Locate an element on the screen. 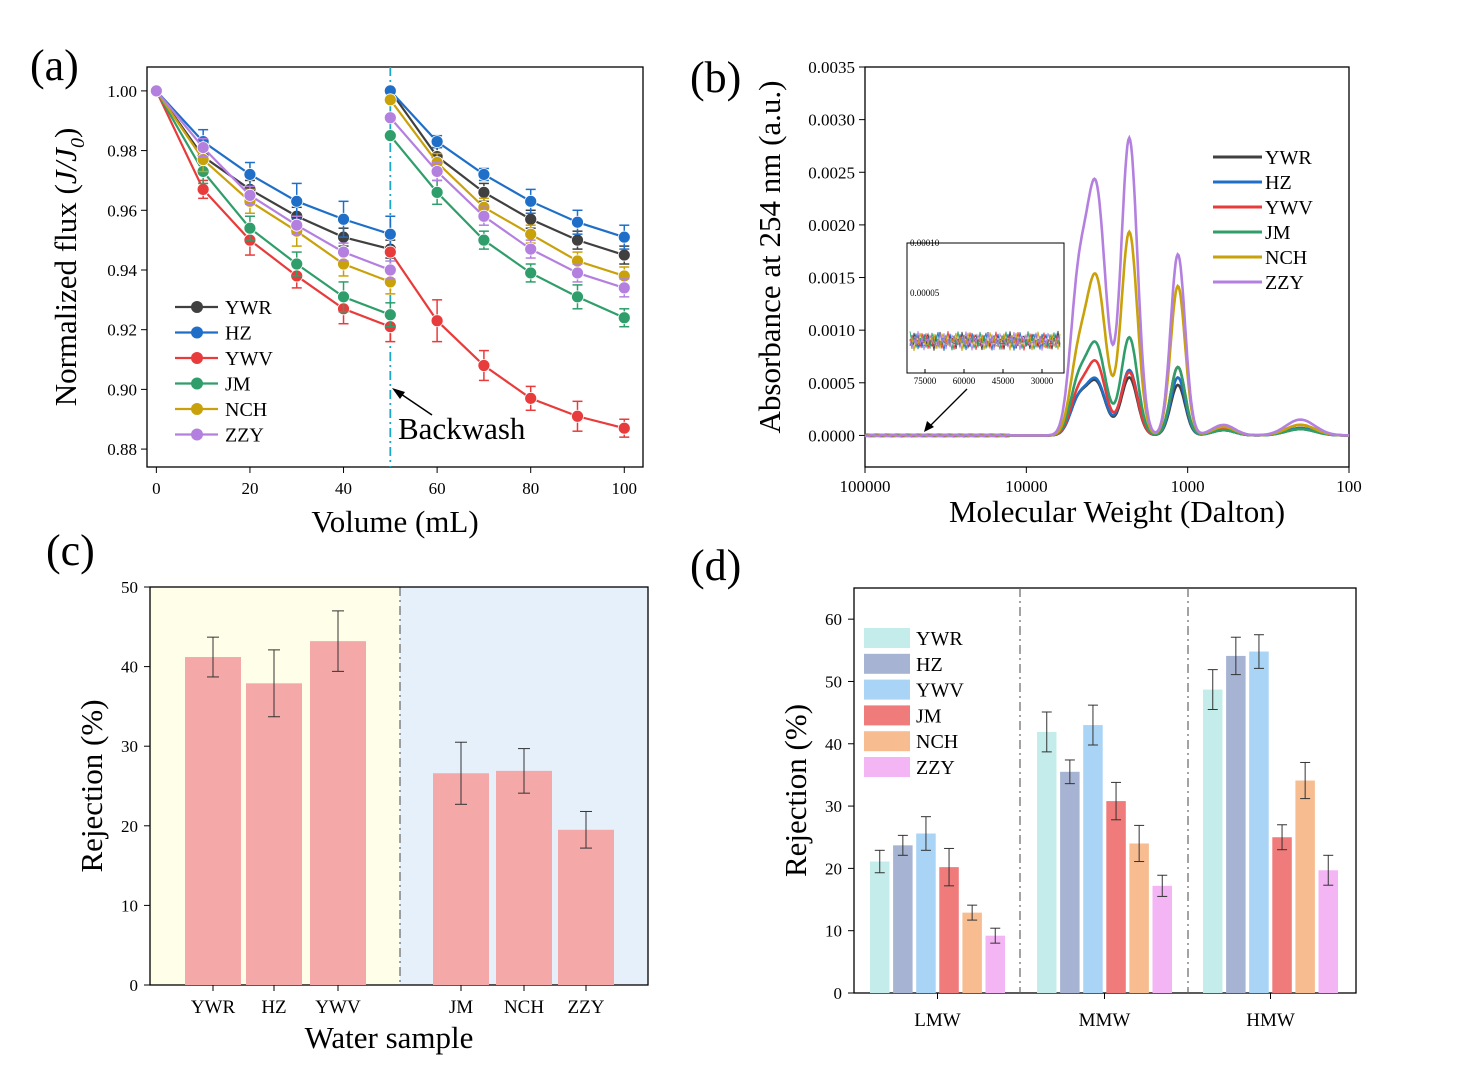 This screenshot has width=1462, height=1090. y-tick-label-b: 0.0015 is located at coordinates (831, 278).